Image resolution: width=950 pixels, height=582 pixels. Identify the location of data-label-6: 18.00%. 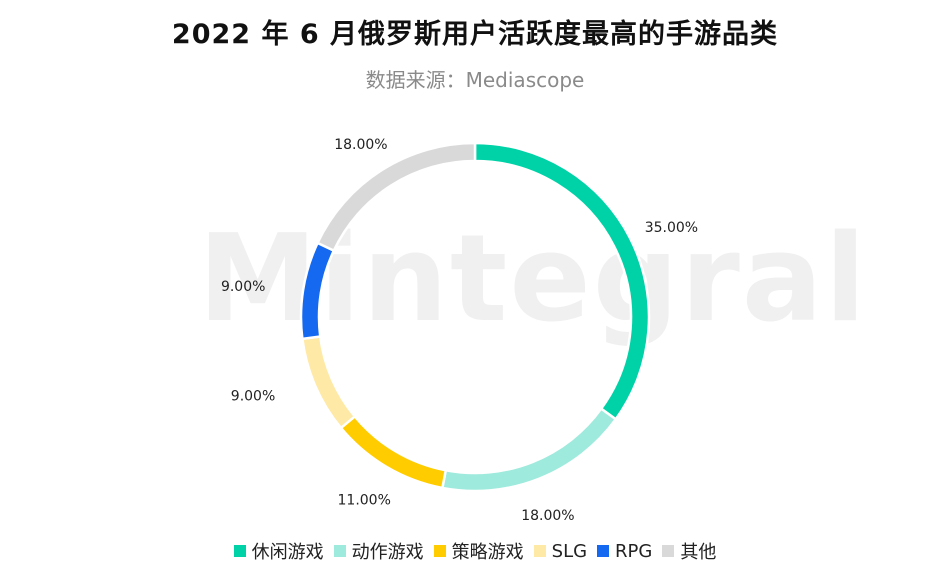
(360, 145).